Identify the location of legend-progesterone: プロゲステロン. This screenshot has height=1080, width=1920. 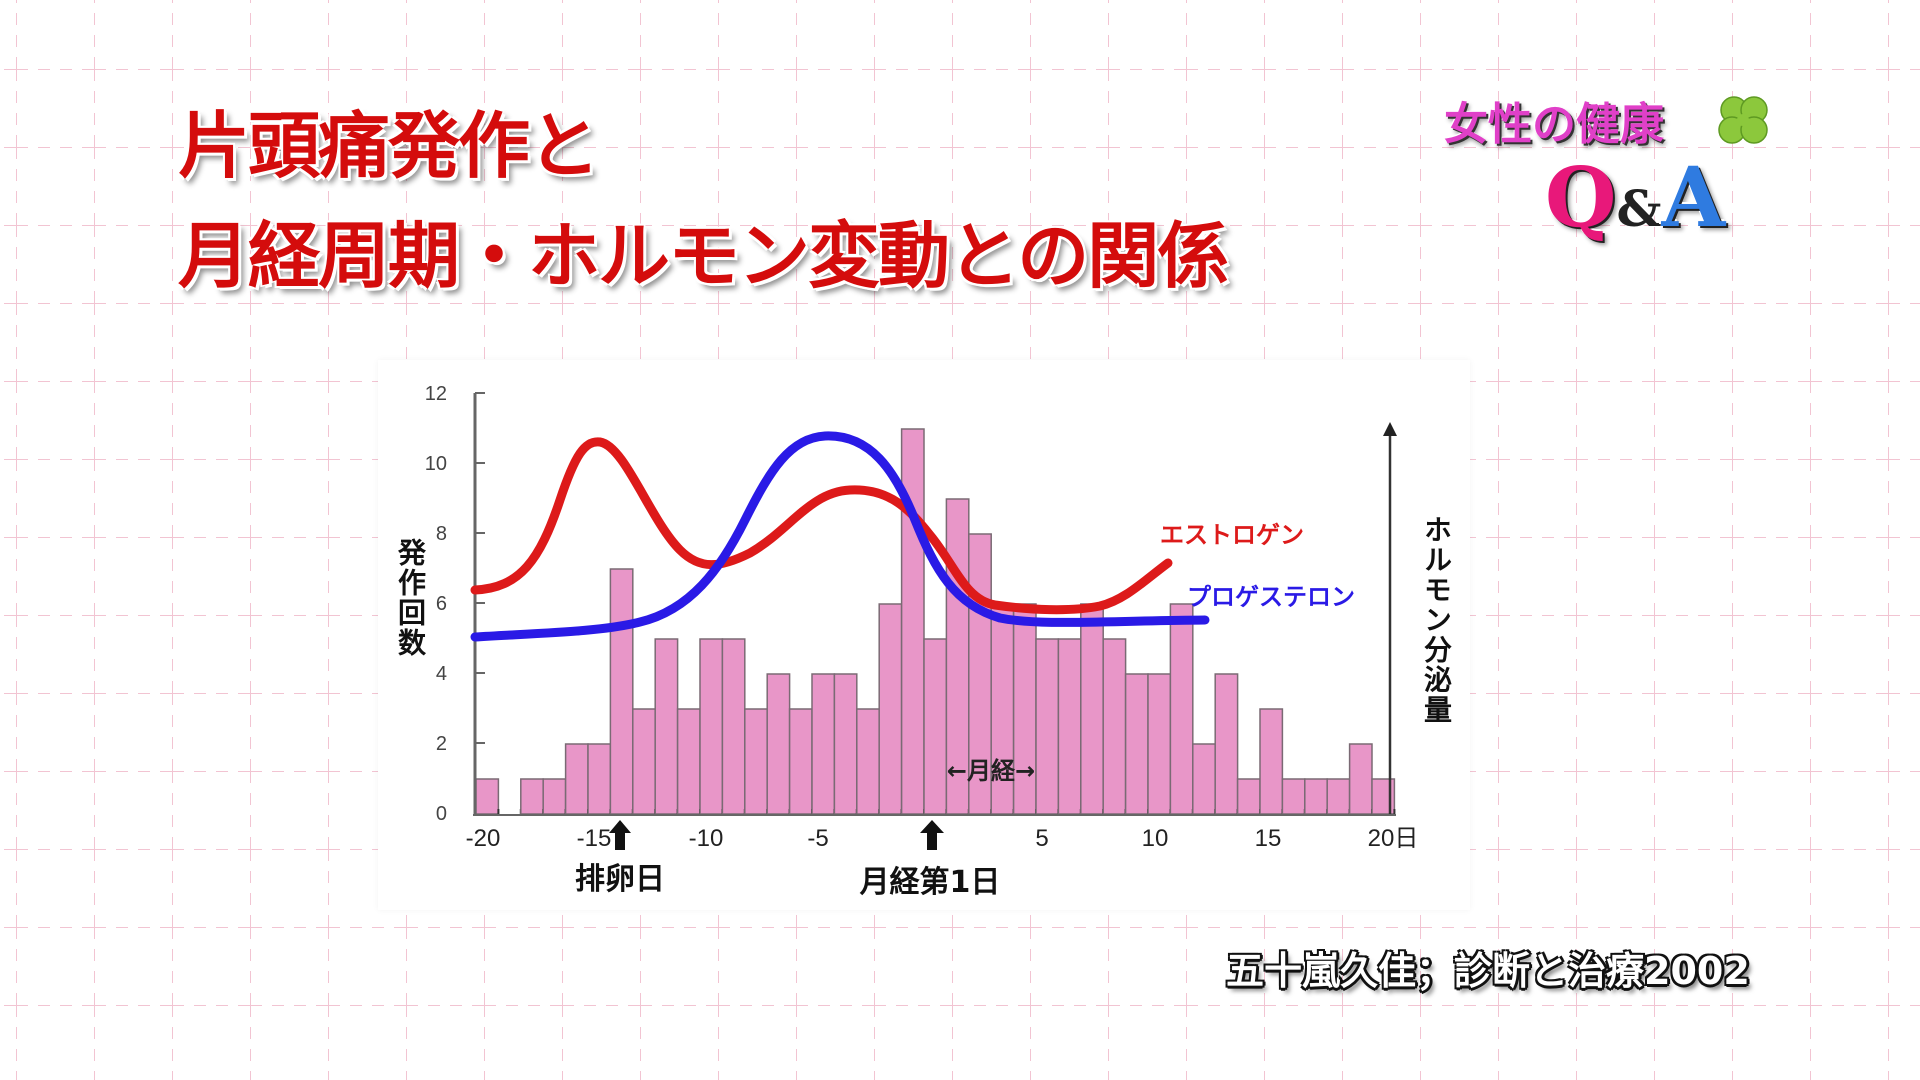
(1271, 597).